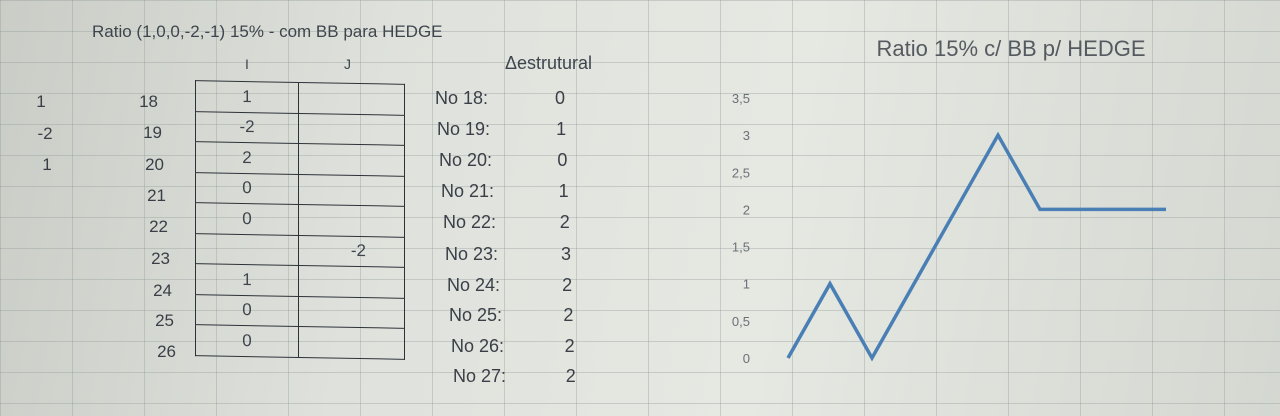  What do you see at coordinates (746, 209) in the screenshot?
I see `y-tick-label: 2` at bounding box center [746, 209].